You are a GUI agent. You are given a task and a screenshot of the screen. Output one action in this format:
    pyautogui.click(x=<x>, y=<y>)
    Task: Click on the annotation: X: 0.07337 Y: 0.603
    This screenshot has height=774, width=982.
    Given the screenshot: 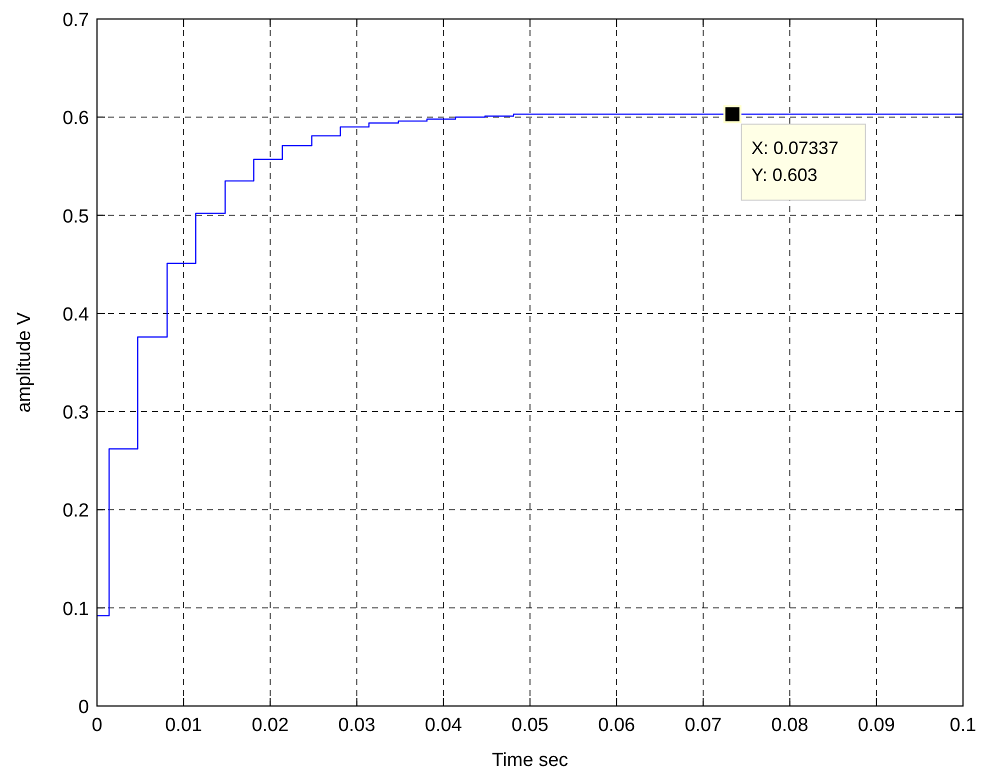 What is the action you would take?
    pyautogui.click(x=794, y=162)
    